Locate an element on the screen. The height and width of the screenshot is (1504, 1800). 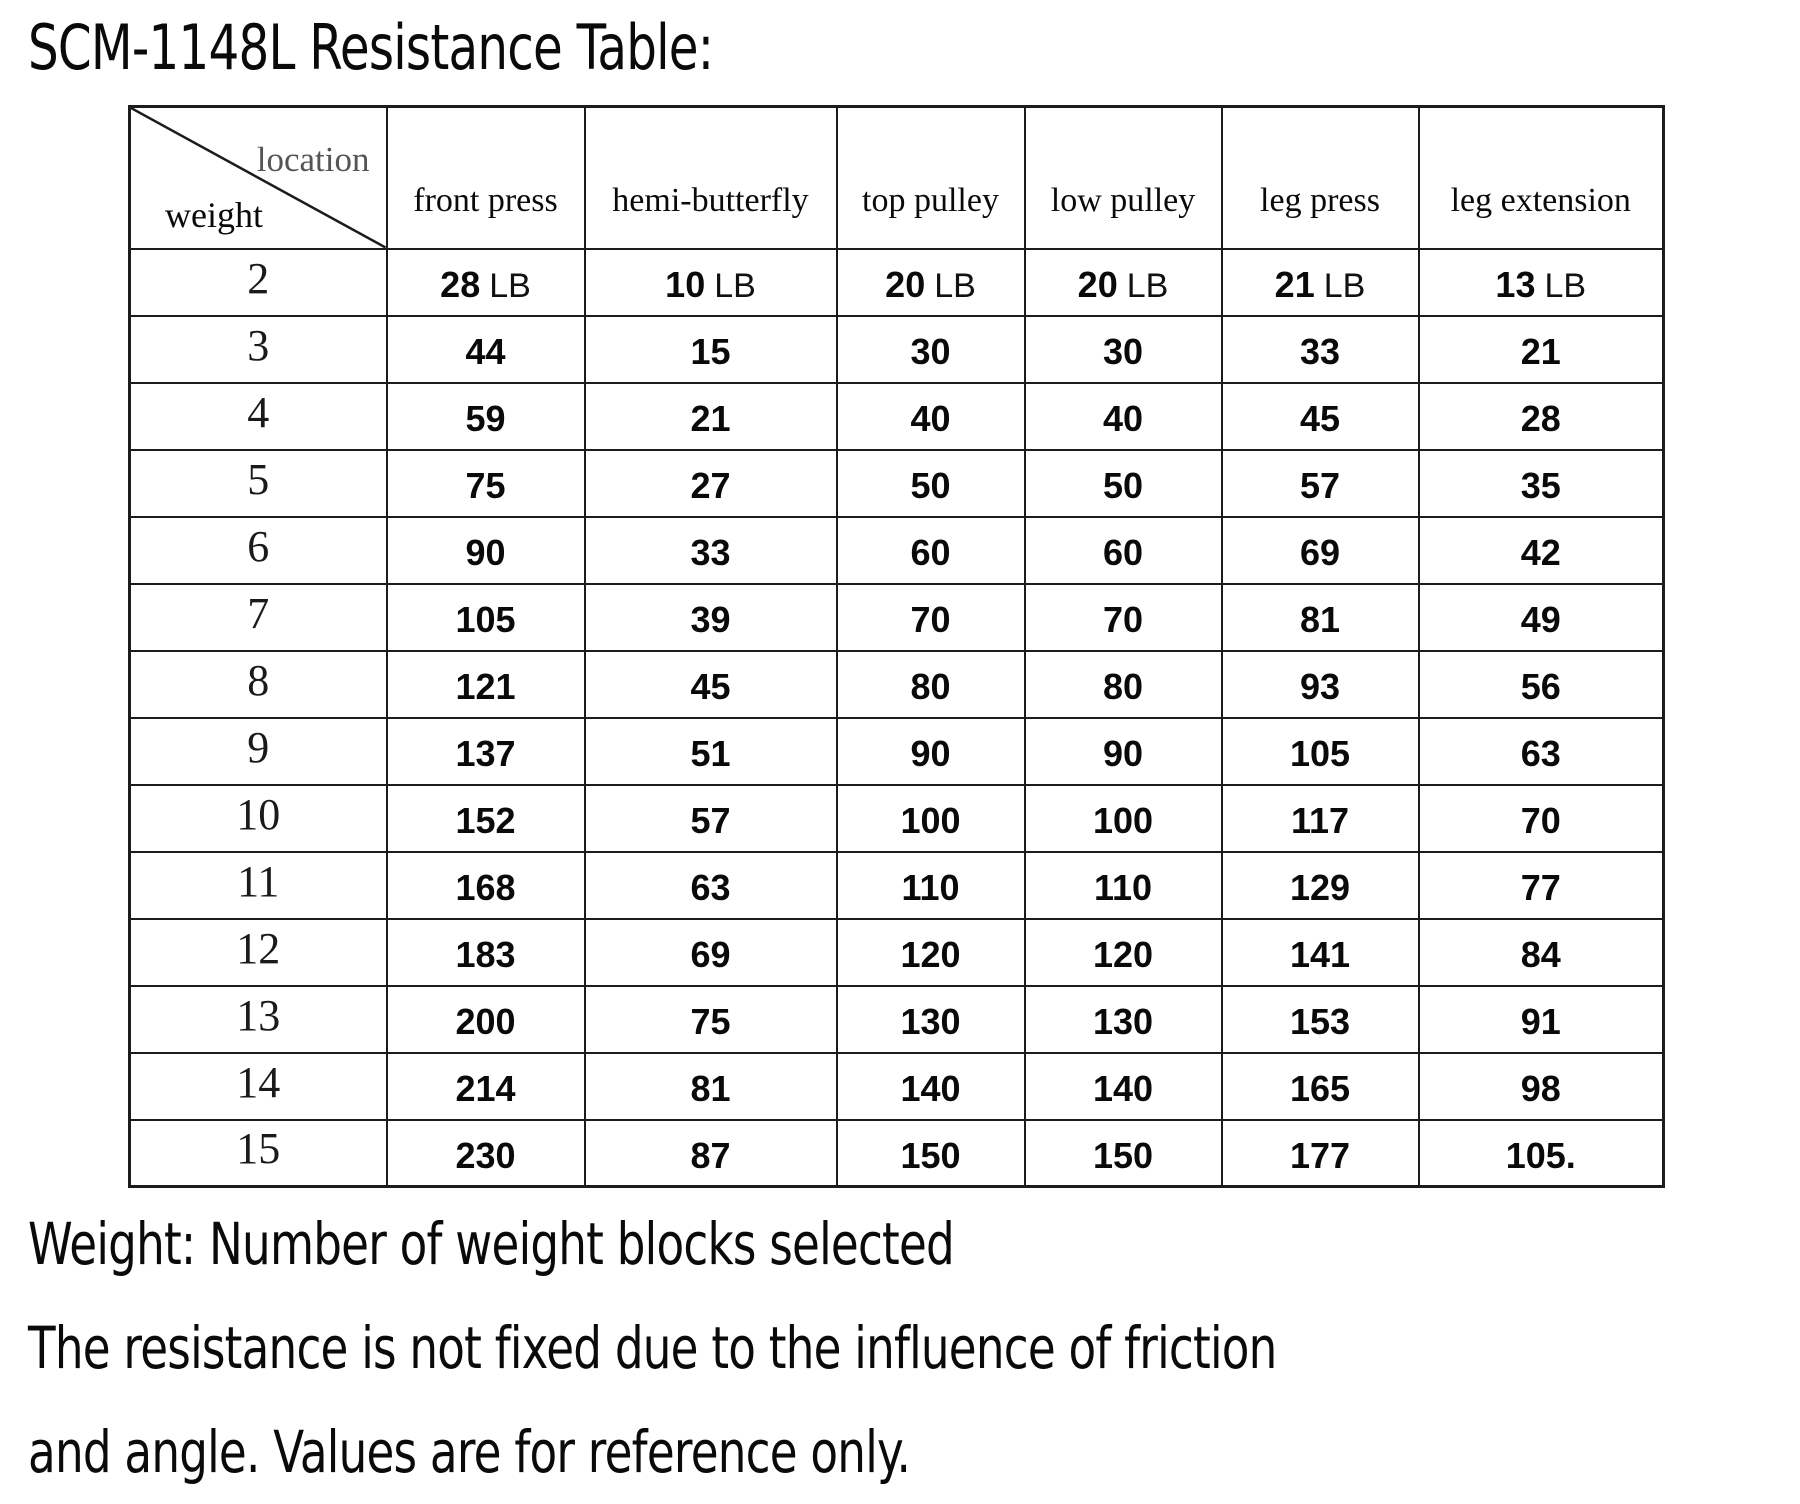
table-row: 8 121 45 80 80 93 56 is located at coordinates (896, 684).